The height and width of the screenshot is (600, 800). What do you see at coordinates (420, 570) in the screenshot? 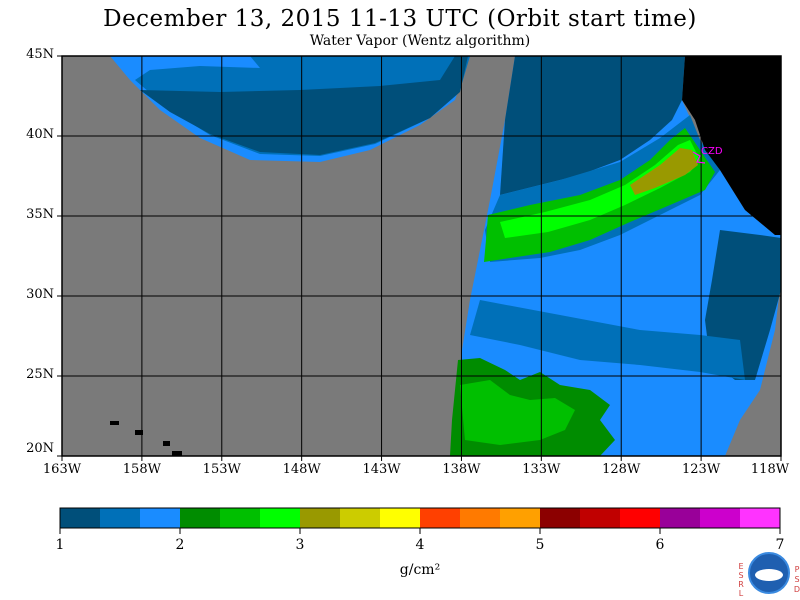
I see `colorbar-units: g/cm²` at bounding box center [420, 570].